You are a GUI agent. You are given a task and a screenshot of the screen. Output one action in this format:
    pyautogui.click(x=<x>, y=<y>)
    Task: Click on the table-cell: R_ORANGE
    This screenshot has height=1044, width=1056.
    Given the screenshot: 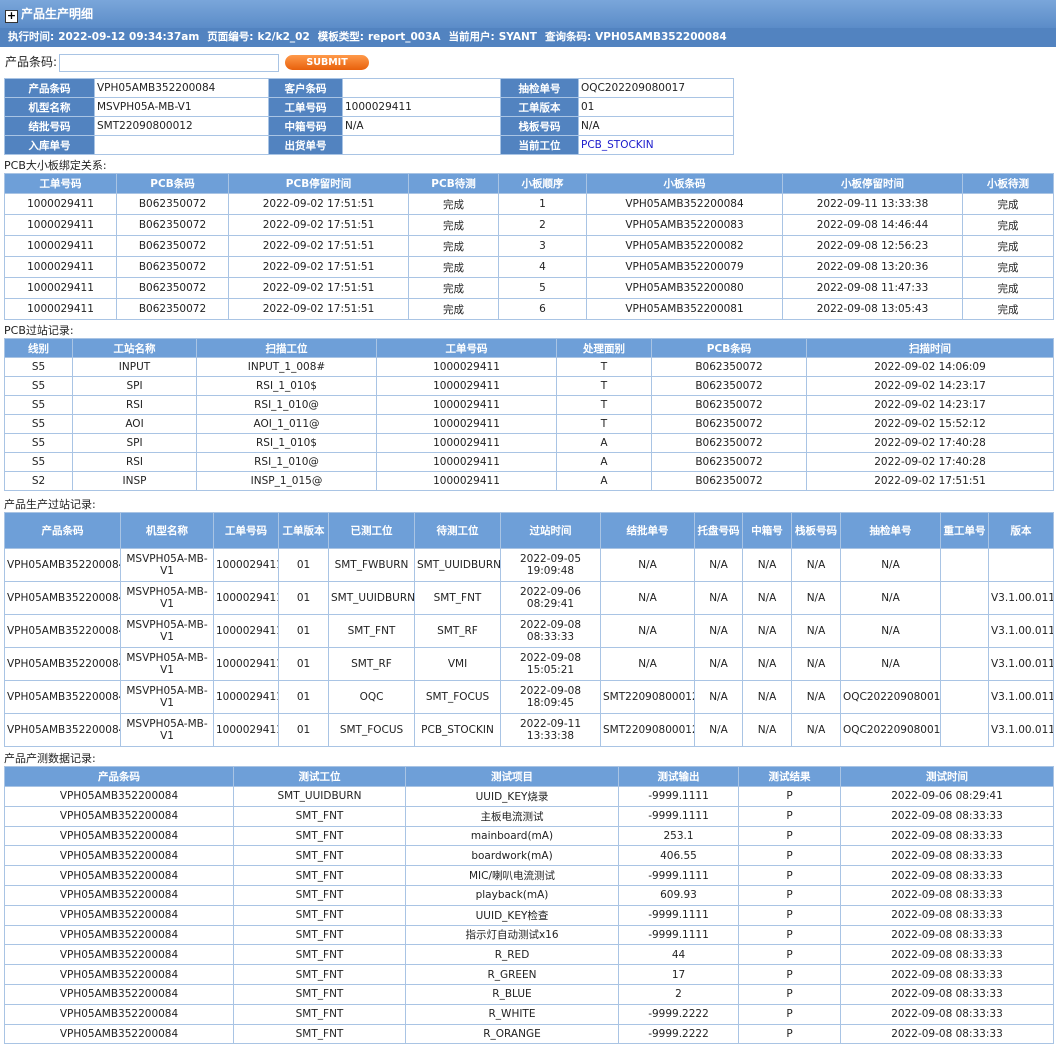 What is the action you would take?
    pyautogui.click(x=512, y=1033)
    